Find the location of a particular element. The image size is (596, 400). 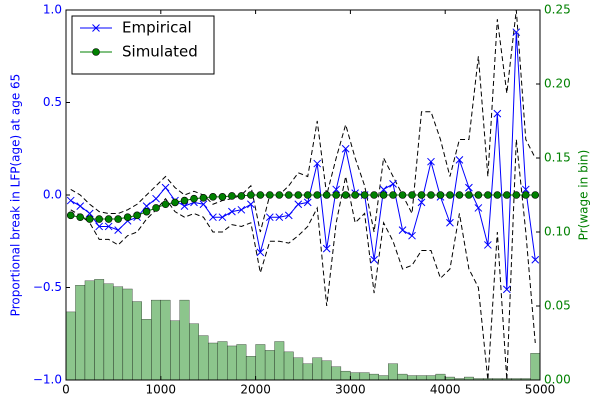

y-tick-label: 0.0 is located at coordinates (52, 195).